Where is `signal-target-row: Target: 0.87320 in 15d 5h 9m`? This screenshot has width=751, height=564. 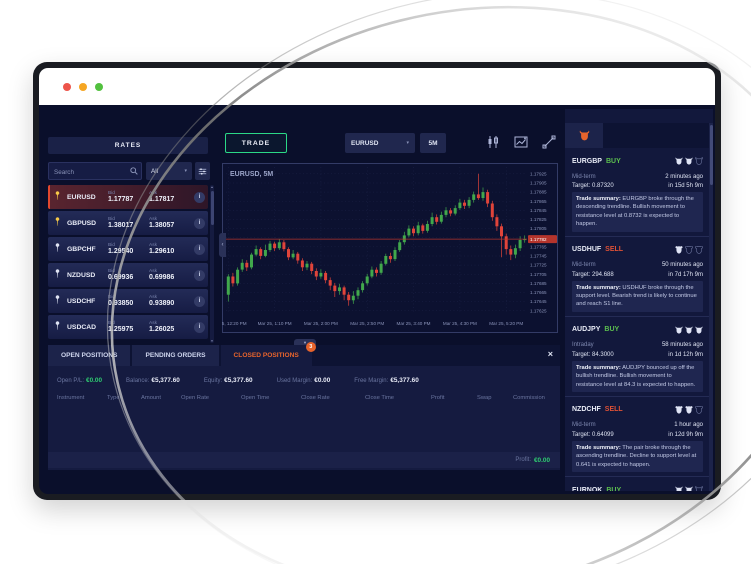
signal-target-row: Target: 0.87320 in 15d 5h 9m is located at coordinates (637, 186).